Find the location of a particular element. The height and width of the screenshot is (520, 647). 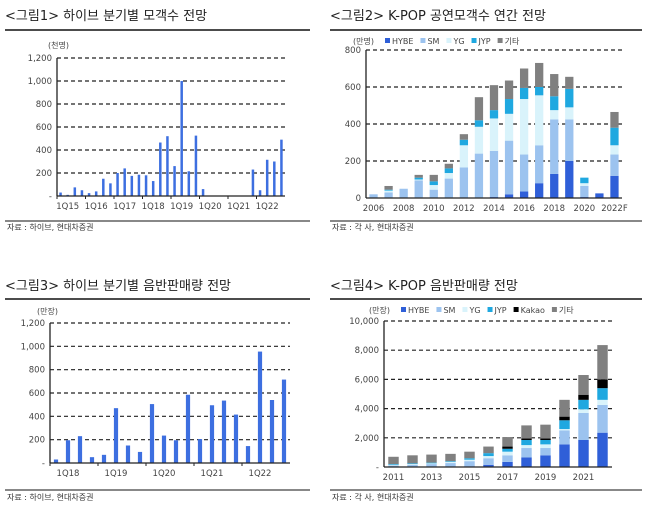

x-tick-label: 2008 is located at coordinates (404, 209).